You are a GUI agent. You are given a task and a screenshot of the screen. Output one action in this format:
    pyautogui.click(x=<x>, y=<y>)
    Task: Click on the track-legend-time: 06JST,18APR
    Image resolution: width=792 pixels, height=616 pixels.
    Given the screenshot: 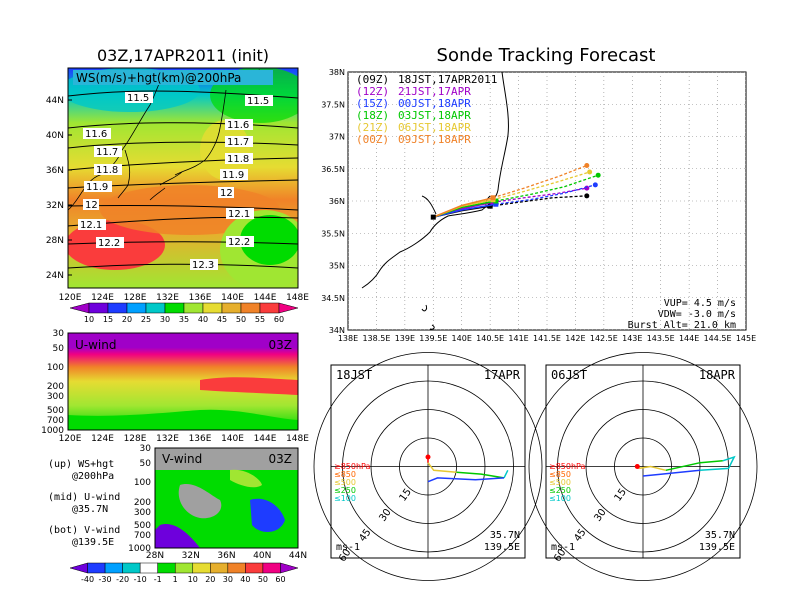 What is the action you would take?
    pyautogui.click(x=434, y=127)
    